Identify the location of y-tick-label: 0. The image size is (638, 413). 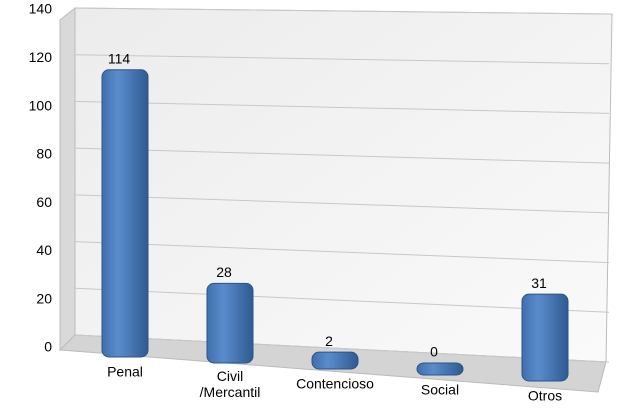
(48, 347).